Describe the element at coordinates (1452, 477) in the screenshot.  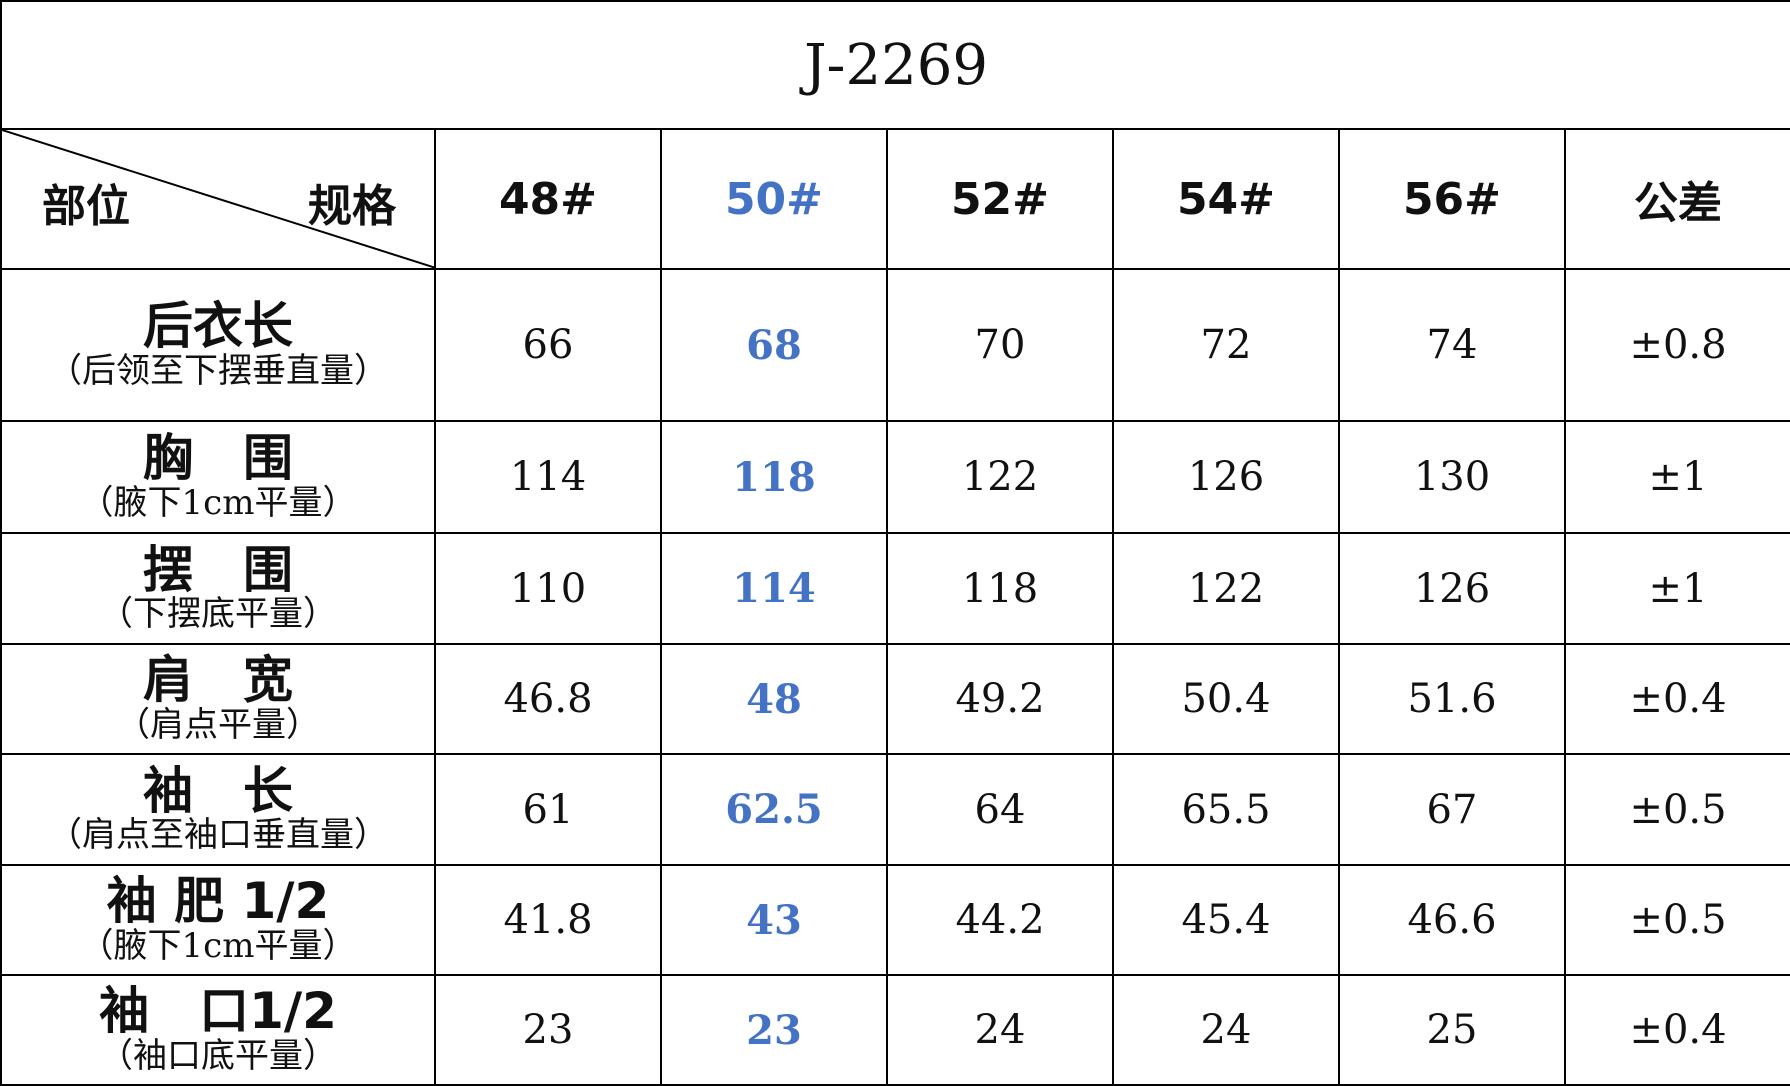
I see `cell-value: 130` at that location.